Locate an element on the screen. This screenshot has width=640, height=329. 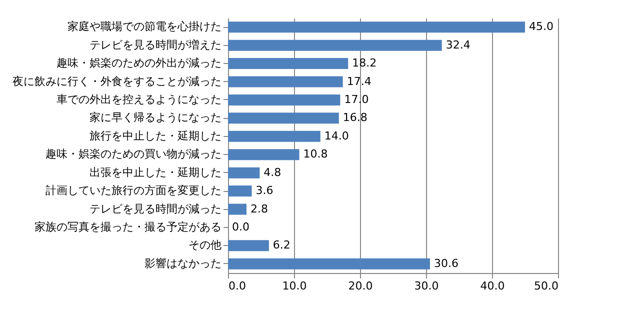
y-tick-label: 趣味・娯楽のための外出が減った is located at coordinates (139, 63).